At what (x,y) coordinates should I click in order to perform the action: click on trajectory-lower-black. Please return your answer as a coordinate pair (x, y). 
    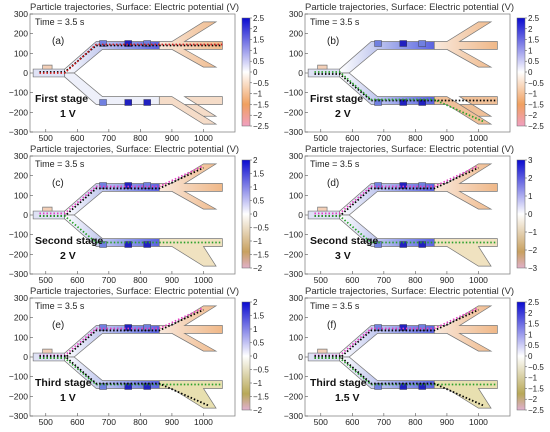
    Looking at the image, I should click on (400, 381).